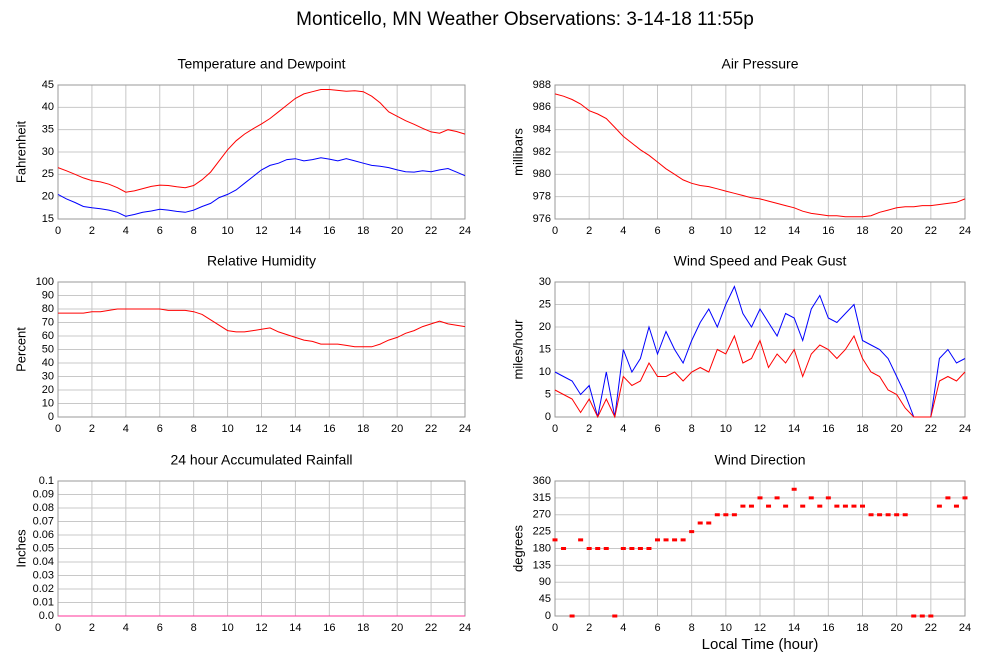  Describe the element at coordinates (542, 107) in the screenshot. I see `y-tick-label: 986` at that location.